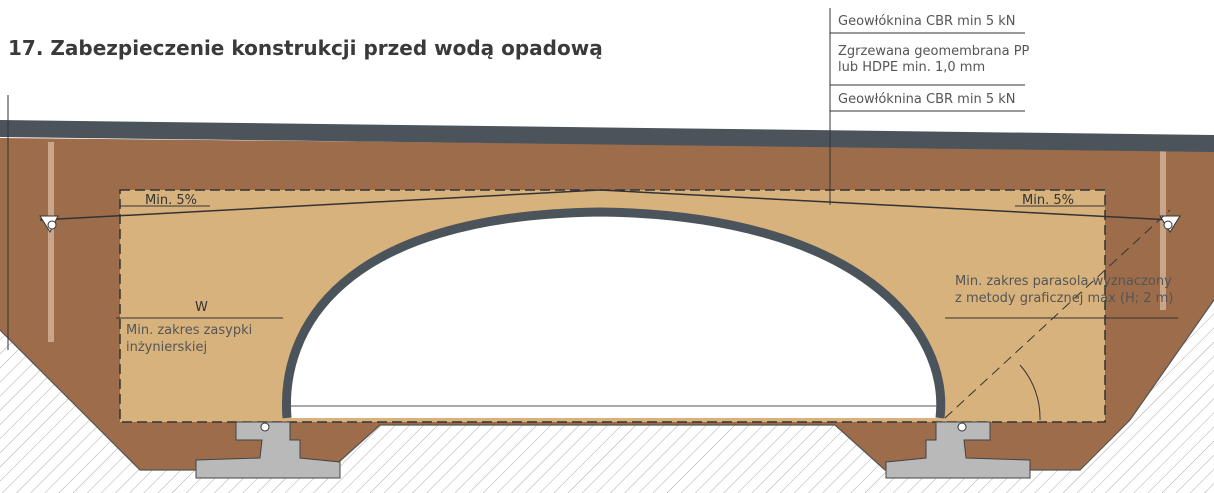  I want to click on angle-arc, so click(1030, 392).